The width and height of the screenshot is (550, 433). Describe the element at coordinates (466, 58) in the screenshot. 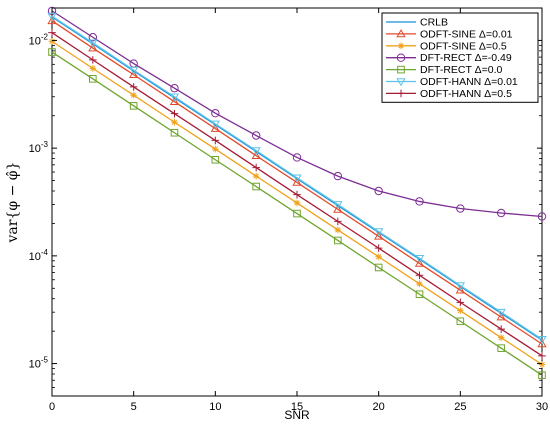

I see `legend-label: DFT-RECT Δ=-0.49` at that location.